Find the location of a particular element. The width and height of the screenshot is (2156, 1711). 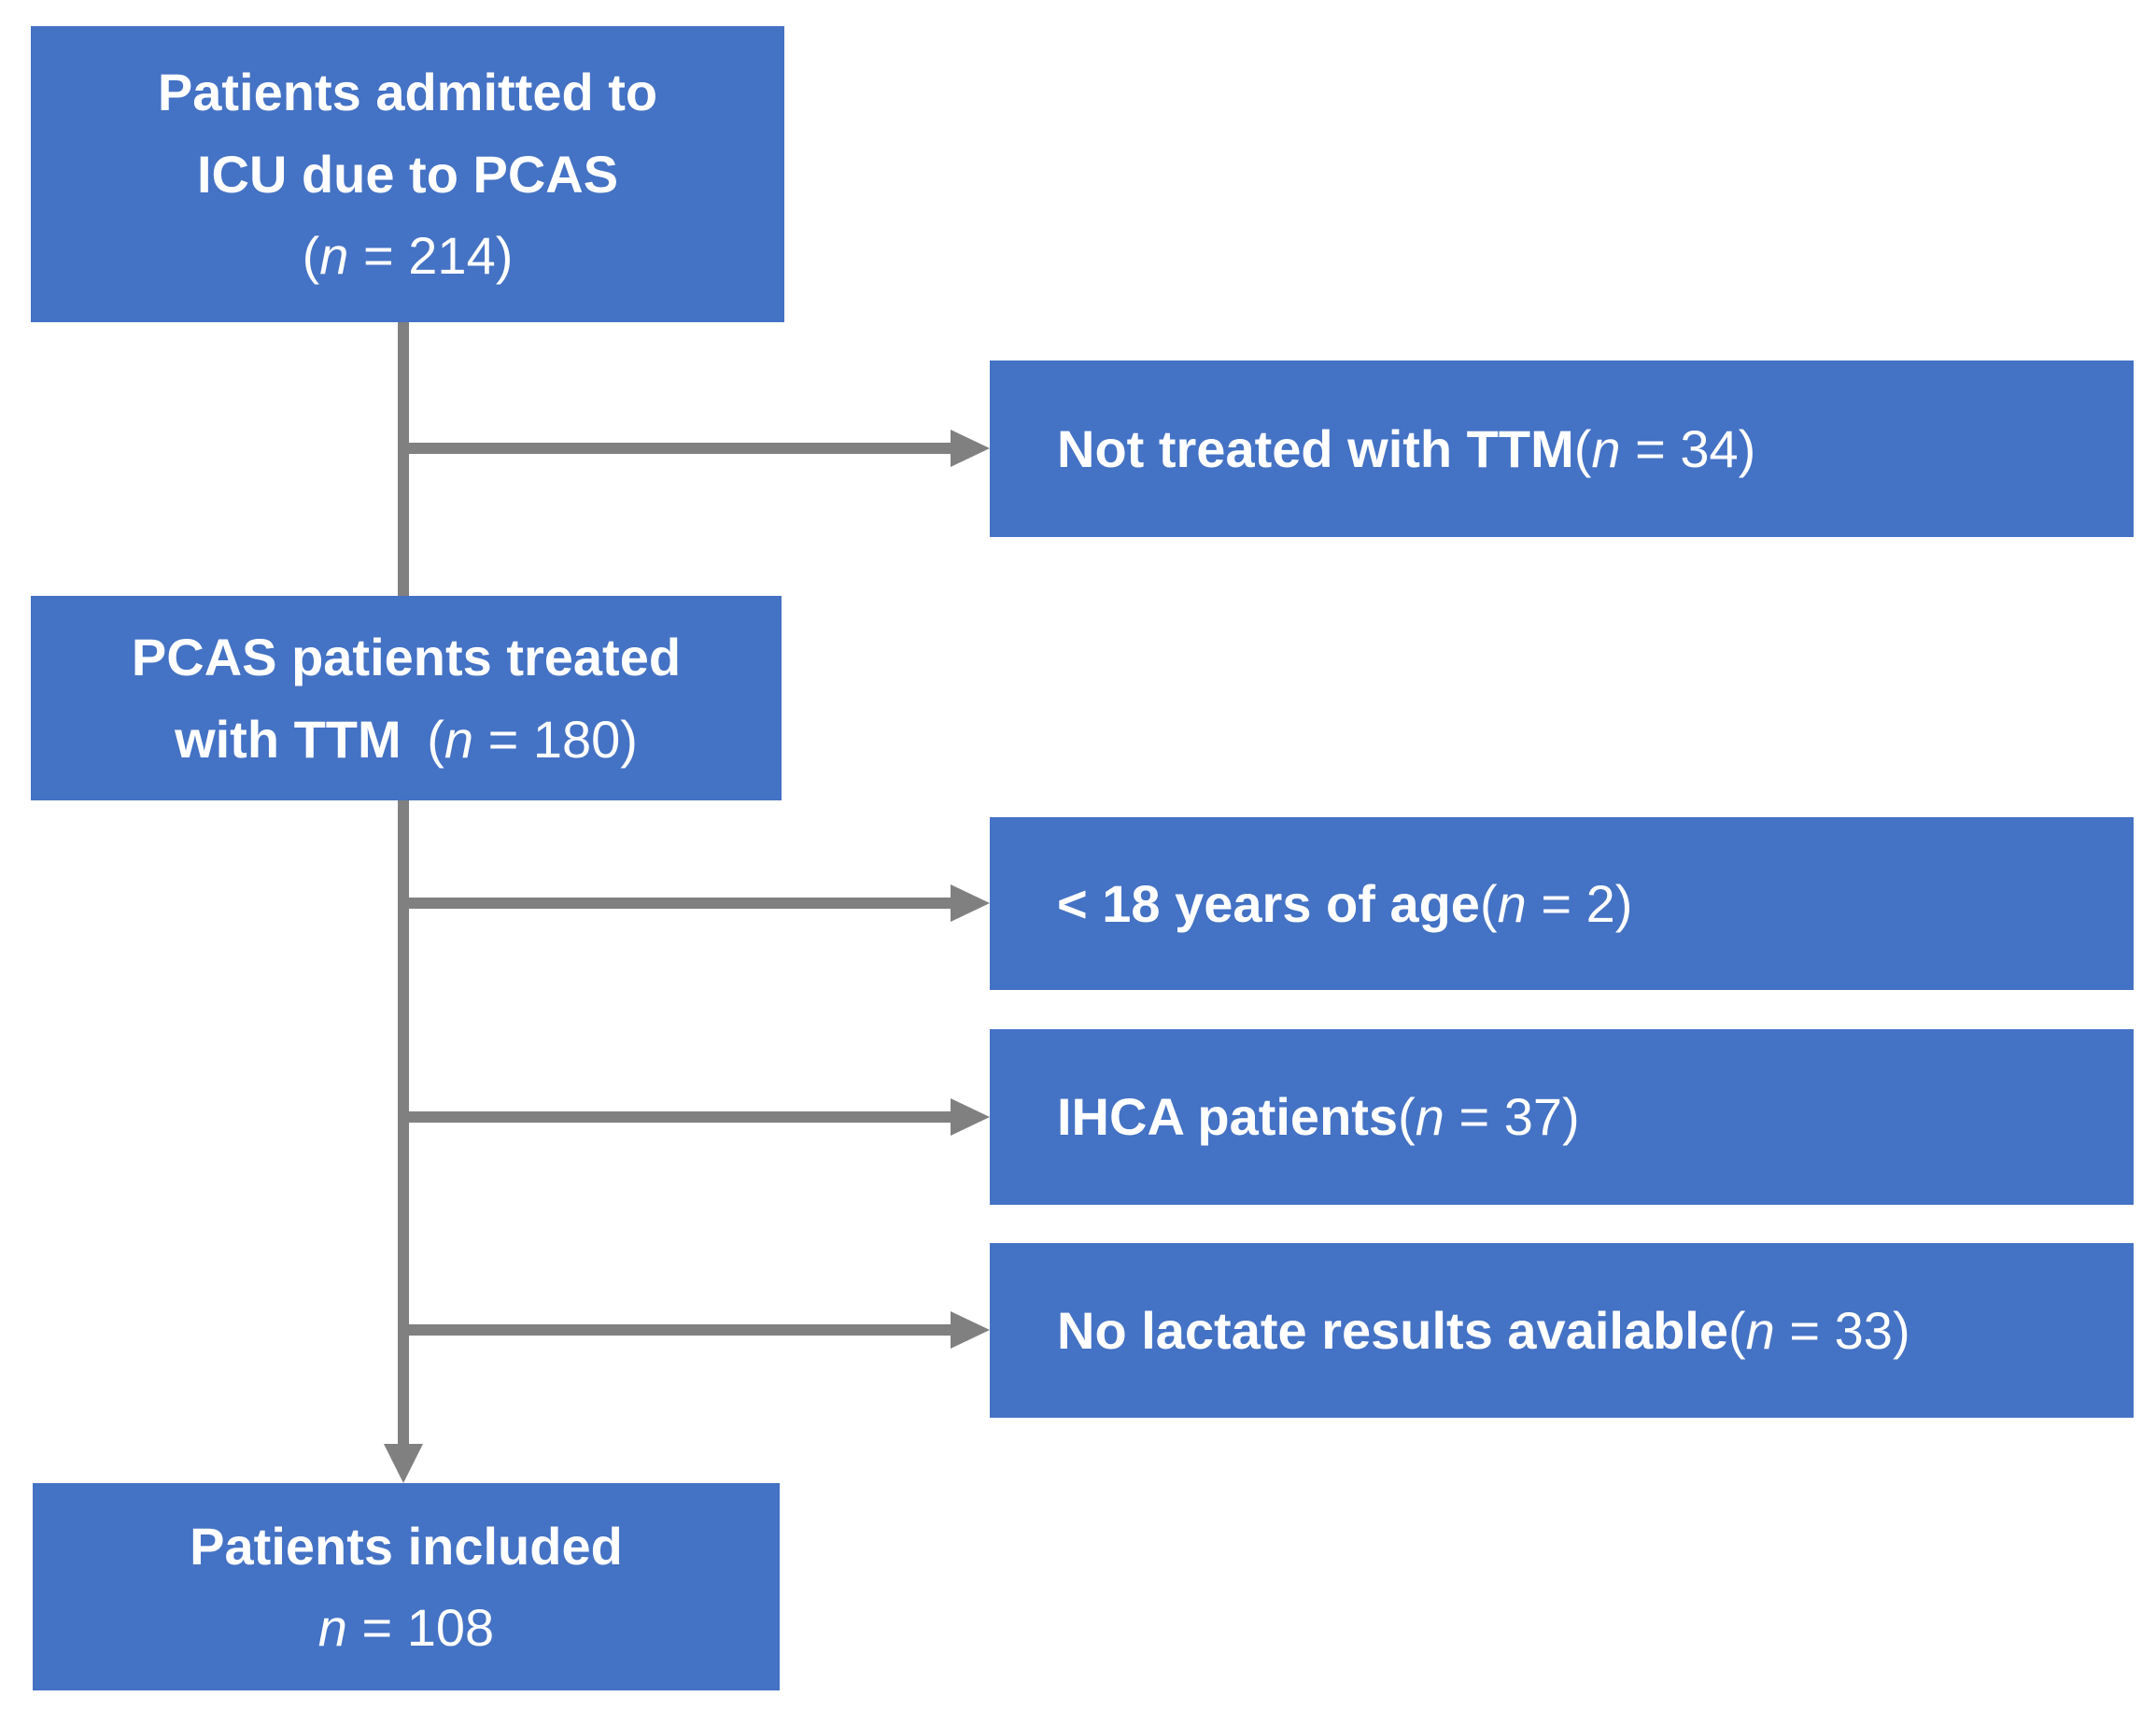

node-patients-included-count: n = 108 is located at coordinates (406, 1627).